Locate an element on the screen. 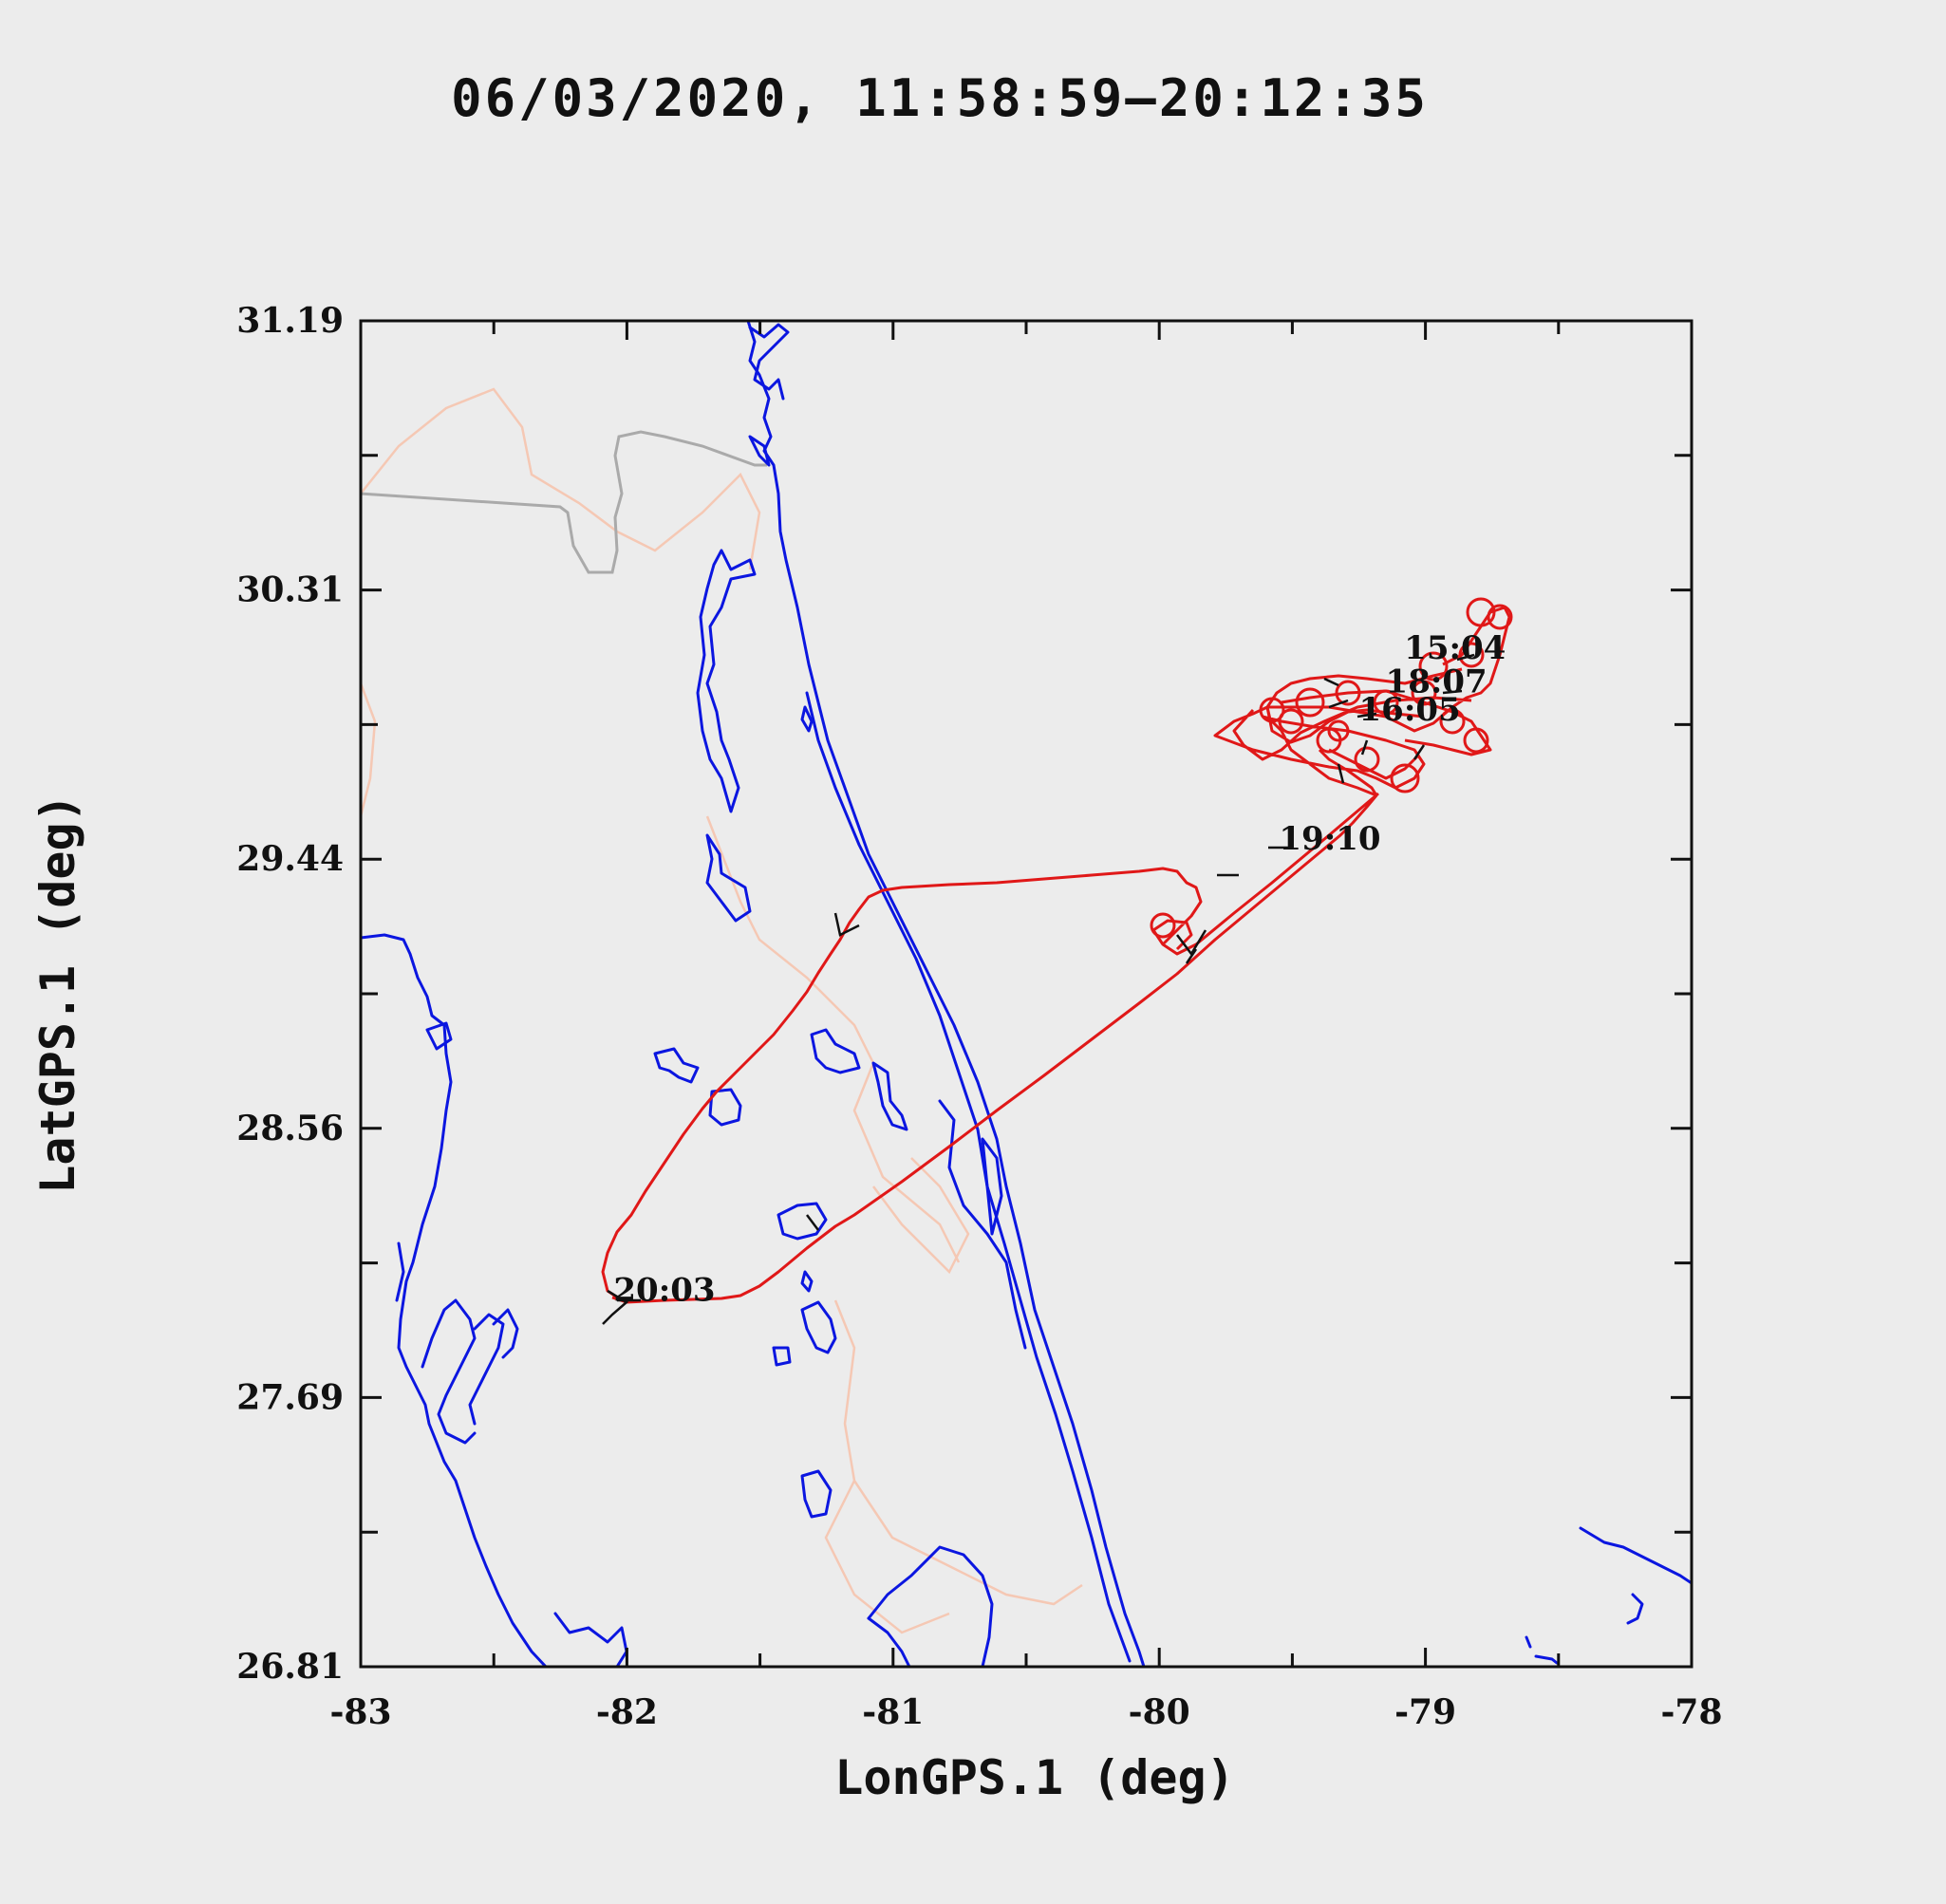 The height and width of the screenshot is (1904, 1946). x-tick-label: -79 is located at coordinates (1425, 1712).